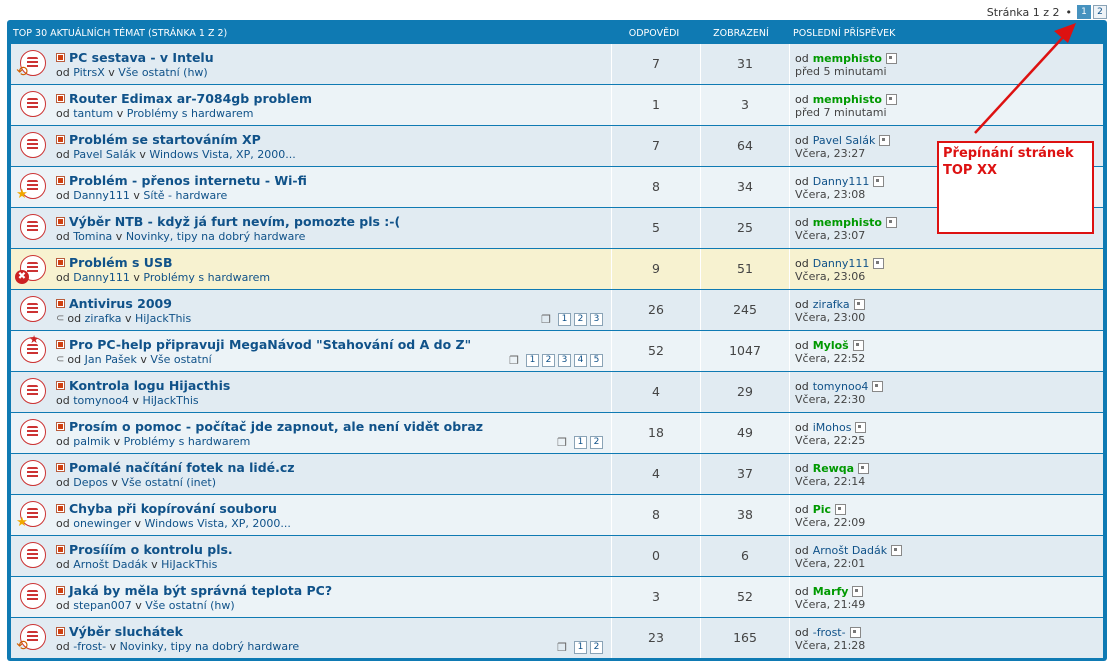  Describe the element at coordinates (120, 303) in the screenshot. I see `topic-title-link: Antivirus 2009` at that location.